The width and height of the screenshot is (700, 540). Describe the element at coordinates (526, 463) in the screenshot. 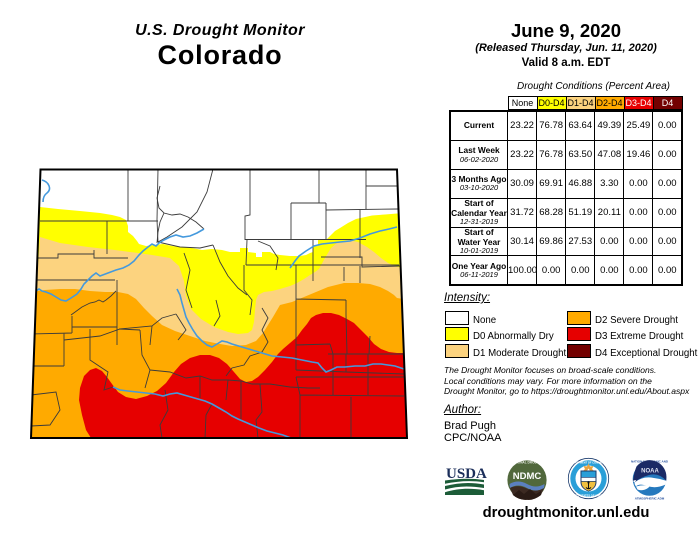

I see `svg-text: NATIONAL DROUGHT` at that location.